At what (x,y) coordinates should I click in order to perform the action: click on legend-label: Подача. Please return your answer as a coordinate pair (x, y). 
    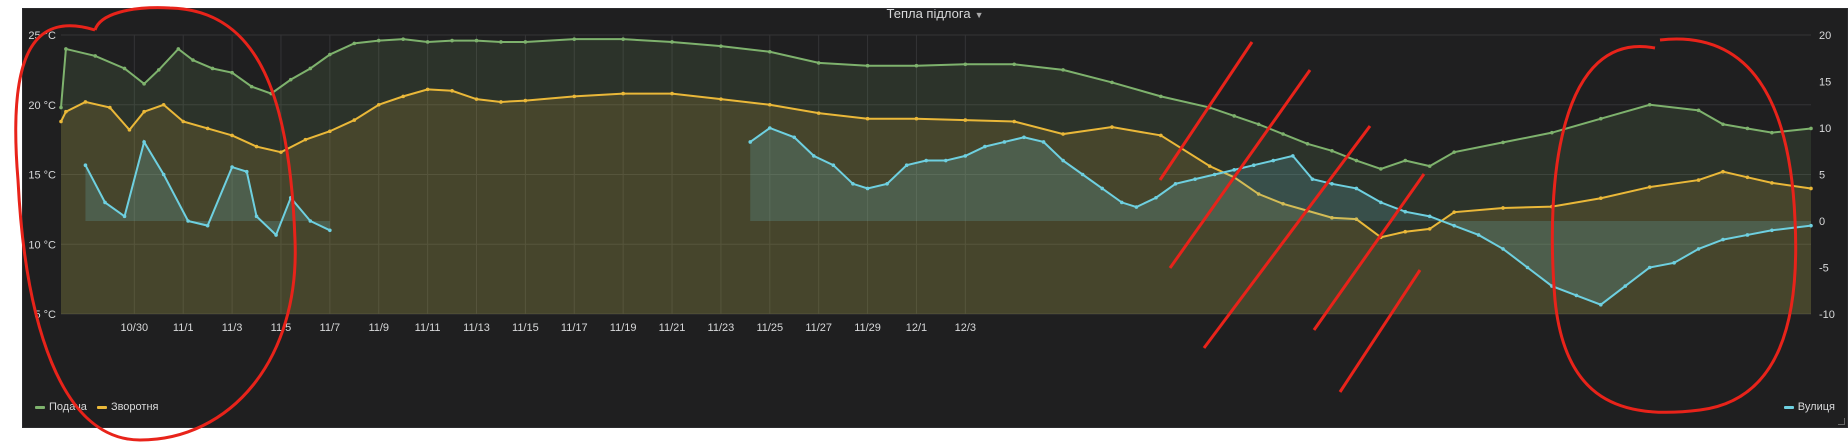
    Looking at the image, I should click on (68, 407).